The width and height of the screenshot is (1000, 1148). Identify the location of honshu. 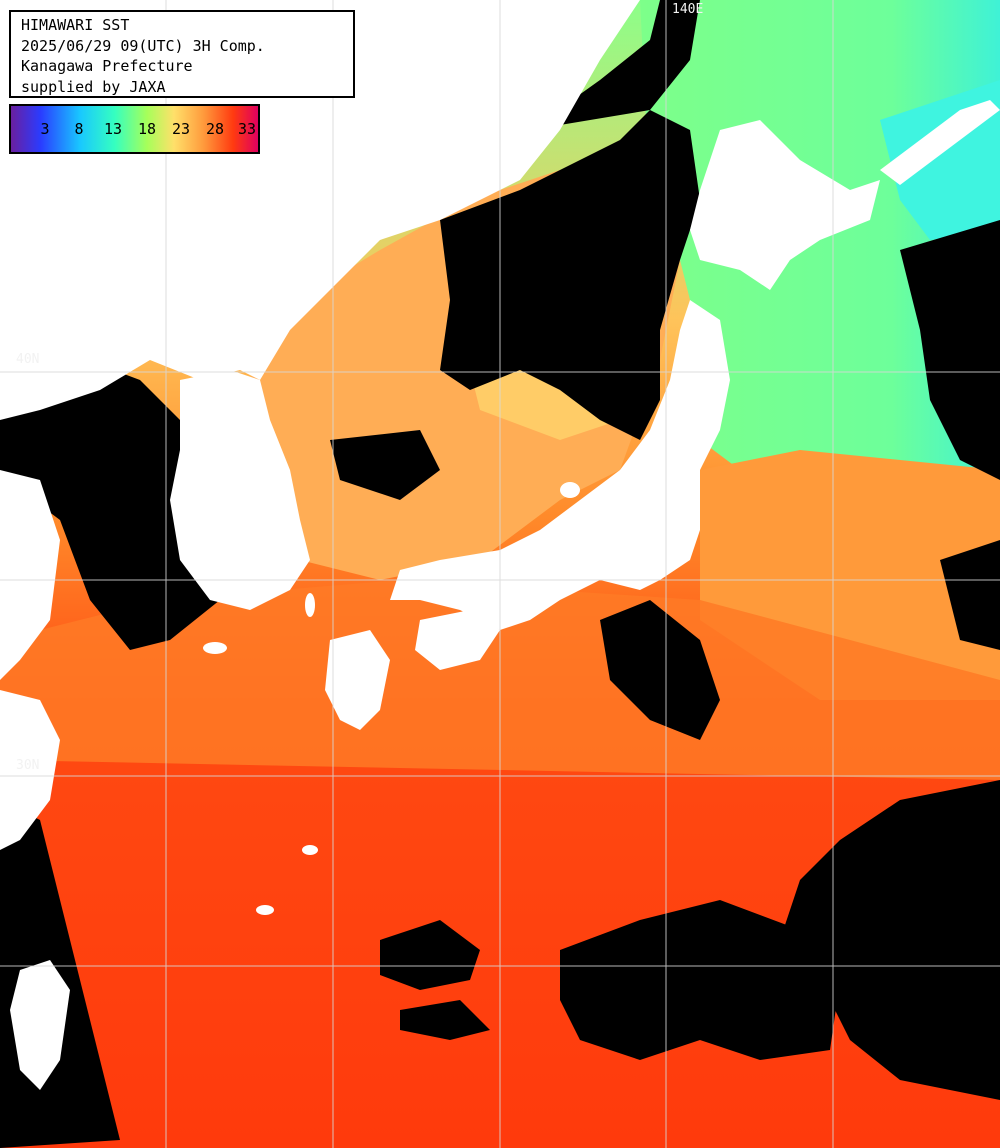
(560, 465).